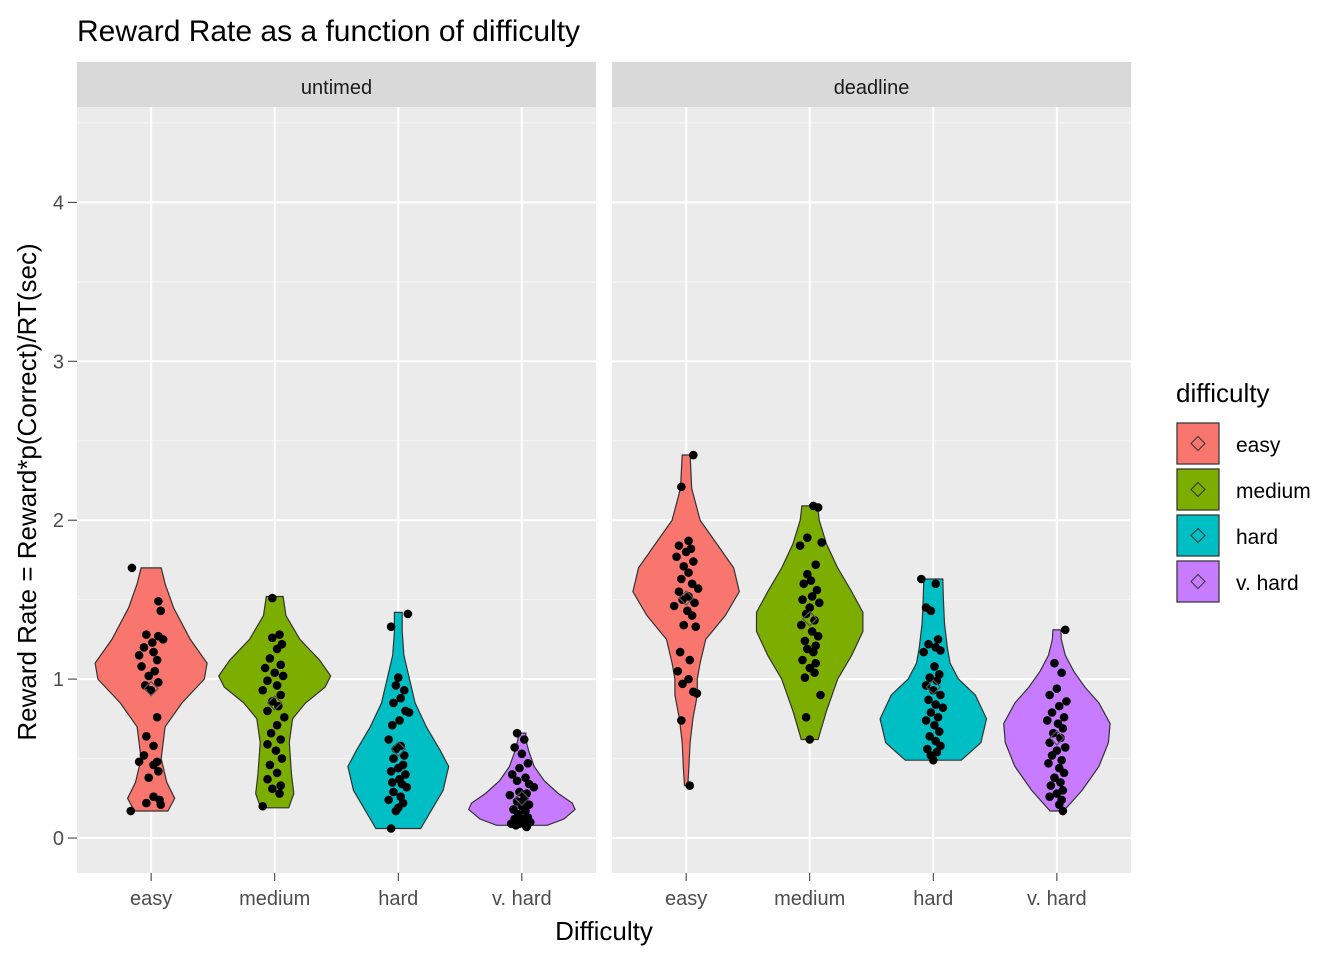  What do you see at coordinates (1057, 899) in the screenshot?
I see `x-tick-label: v. hard` at bounding box center [1057, 899].